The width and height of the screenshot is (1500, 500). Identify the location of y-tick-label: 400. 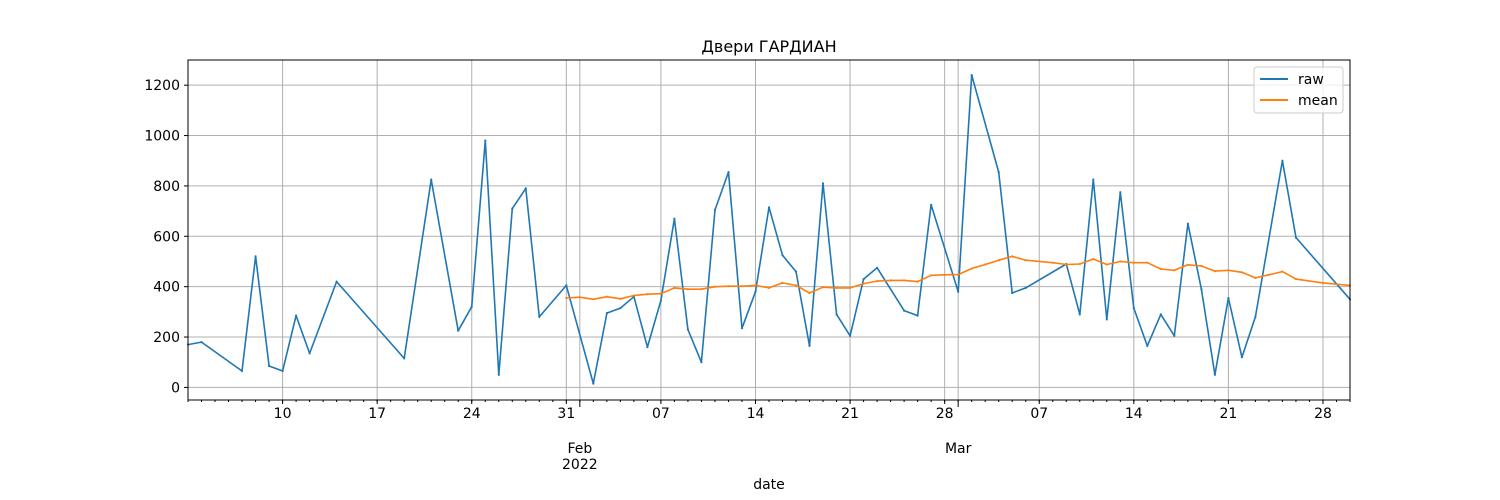
(166, 288).